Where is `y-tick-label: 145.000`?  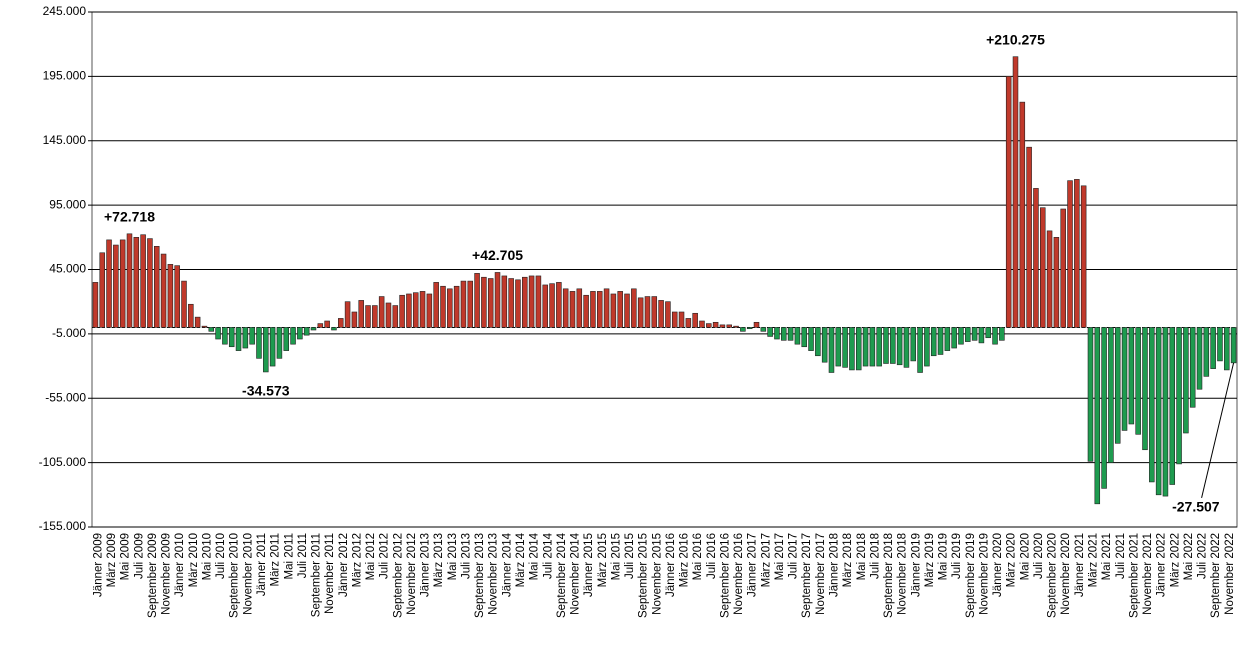 y-tick-label: 145.000 is located at coordinates (65, 140).